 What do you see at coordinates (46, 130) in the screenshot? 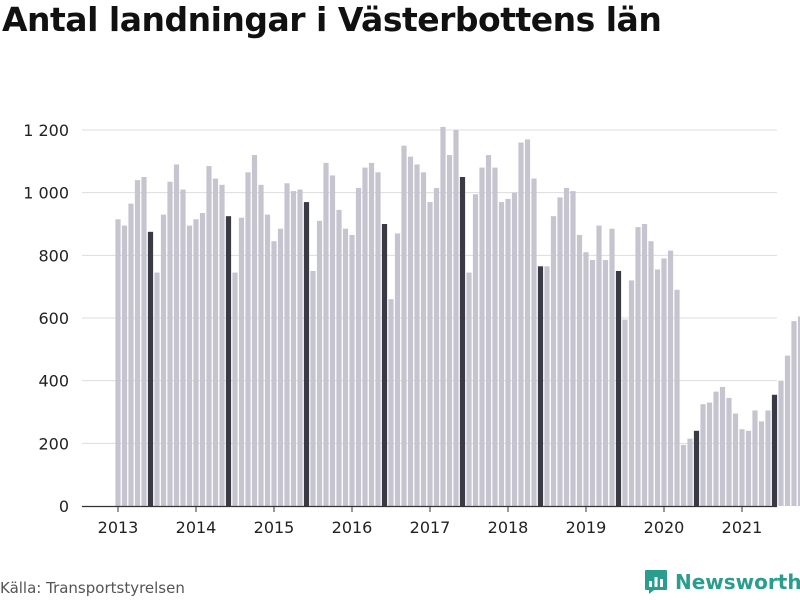
I see `y-tick-label: 1 200` at bounding box center [46, 130].